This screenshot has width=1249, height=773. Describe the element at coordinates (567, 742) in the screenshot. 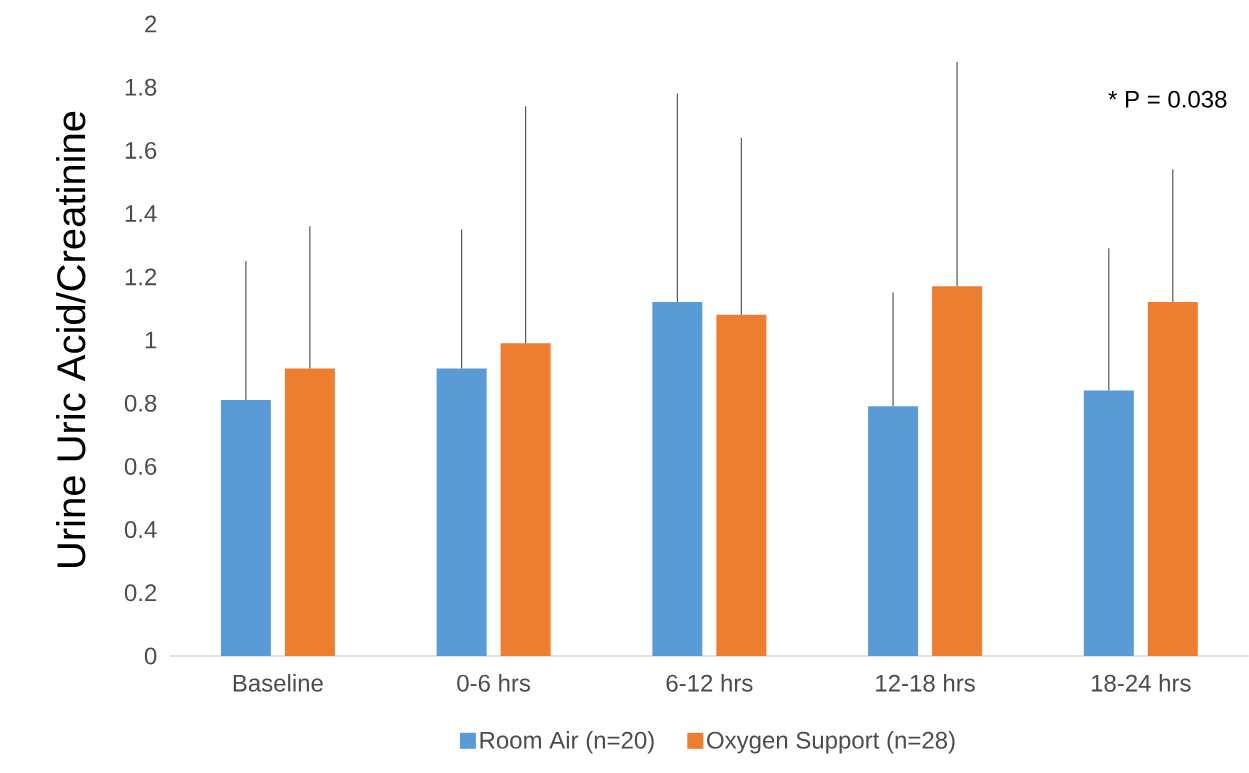

I see `legend-label: Room Air (n=20)` at that location.